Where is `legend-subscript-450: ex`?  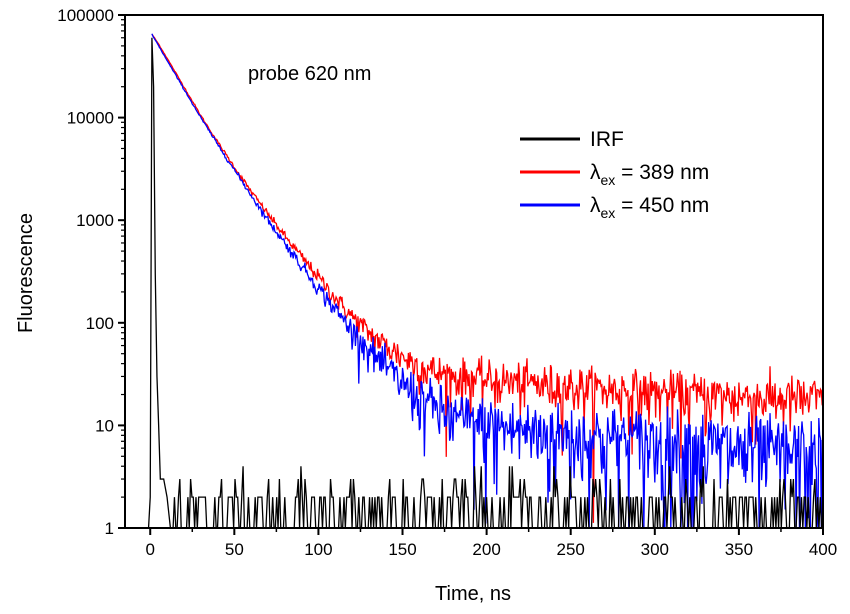 legend-subscript-450: ex is located at coordinates (608, 213).